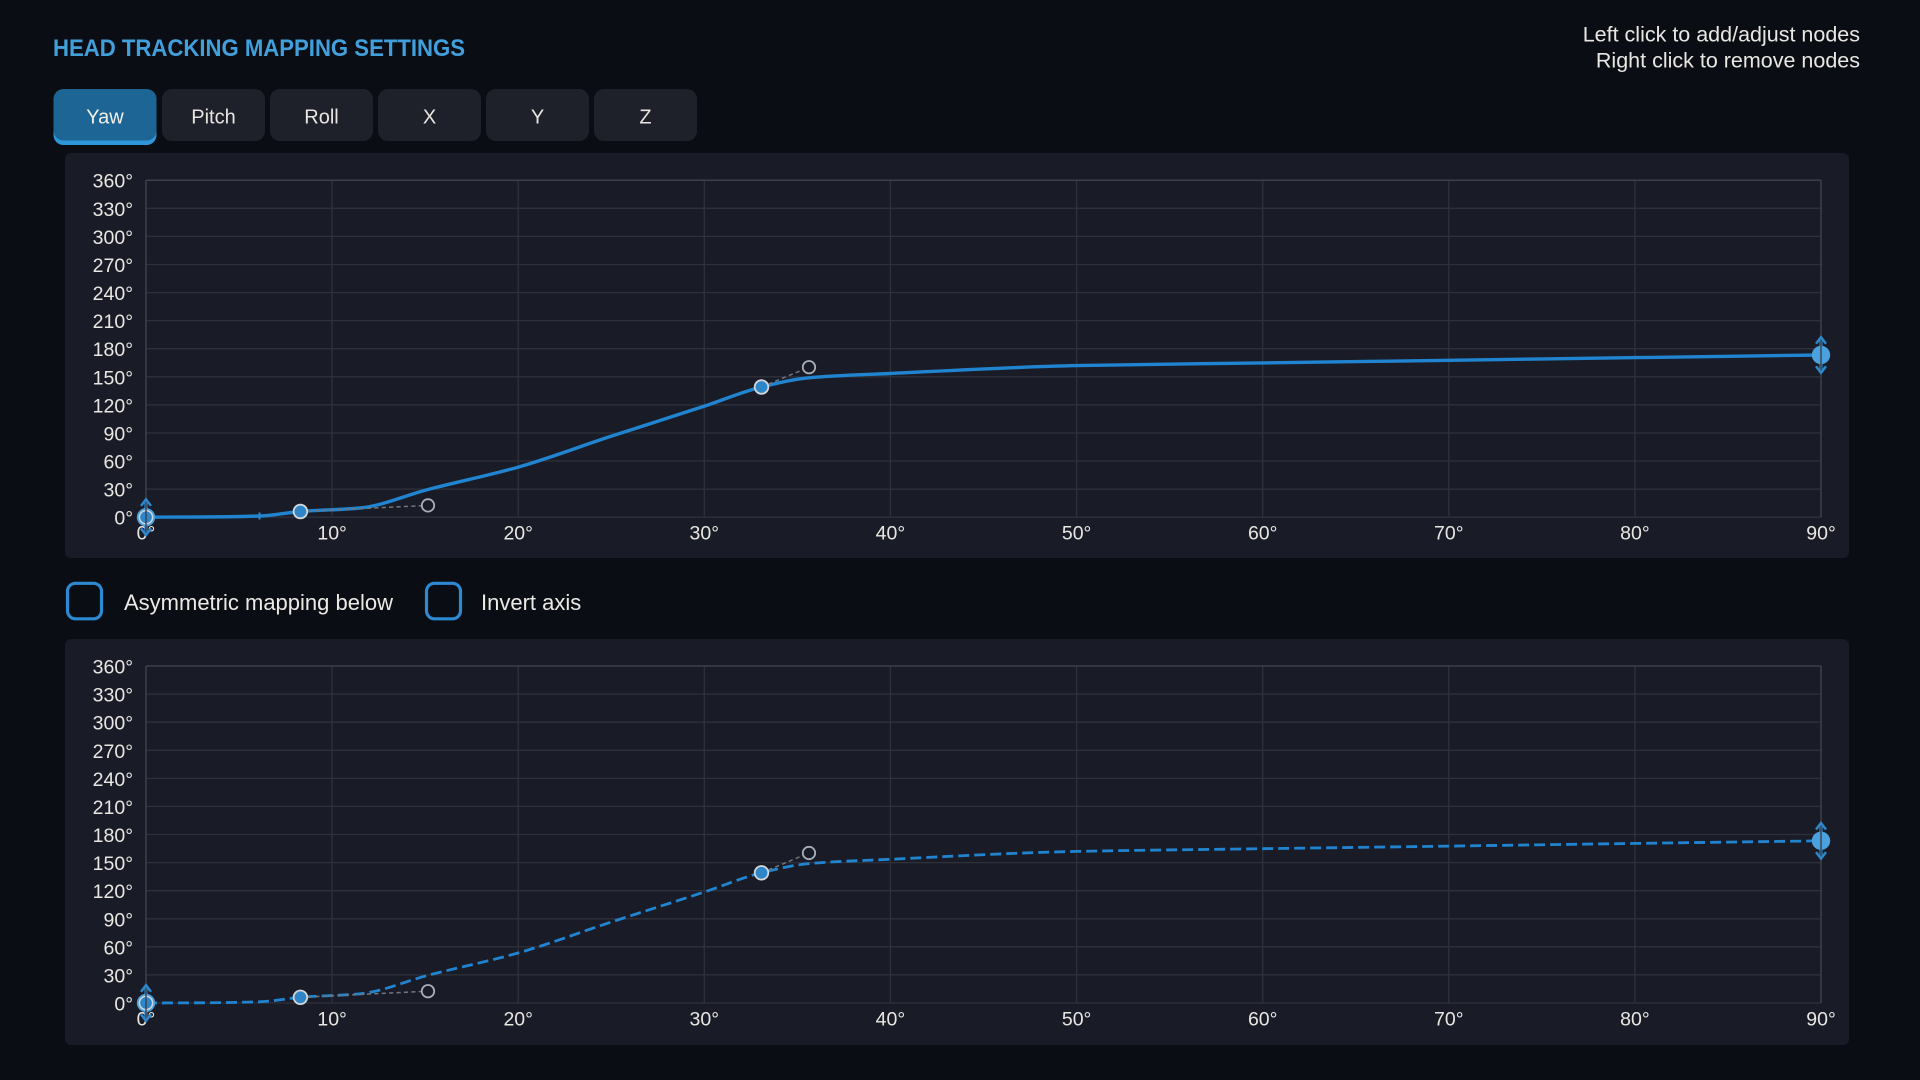 The width and height of the screenshot is (1920, 1080). Describe the element at coordinates (537, 118) in the screenshot. I see `svg-text: Y` at that location.